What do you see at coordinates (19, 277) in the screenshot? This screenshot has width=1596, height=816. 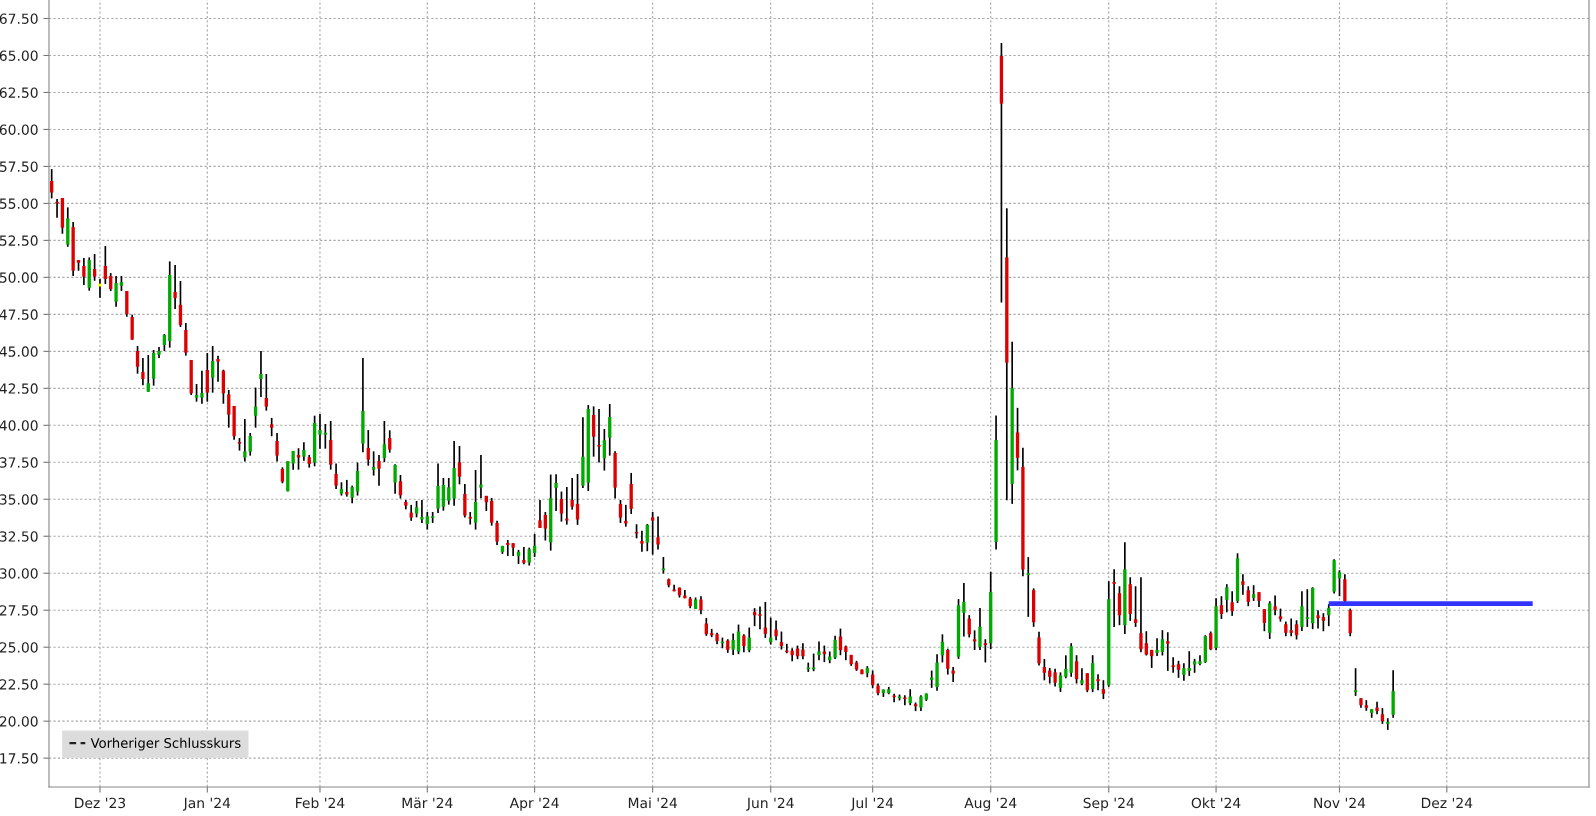 I see `y-tick-label: 50.00` at bounding box center [19, 277].